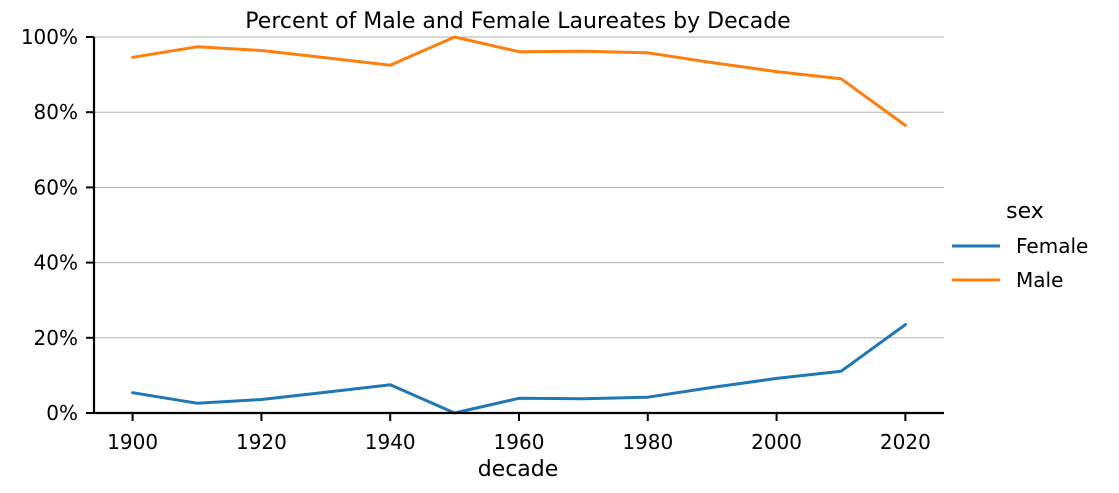 Image resolution: width=1119 pixels, height=493 pixels. What do you see at coordinates (56, 263) in the screenshot?
I see `y-tick-label: 40%` at bounding box center [56, 263].